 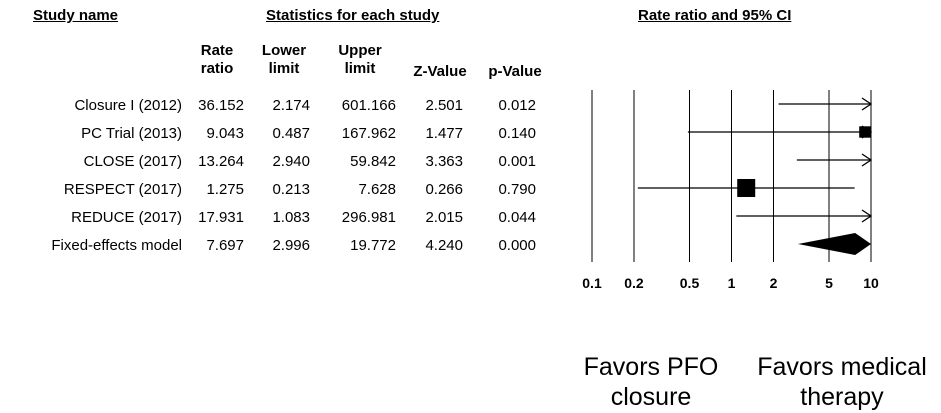 What do you see at coordinates (834, 244) in the screenshot?
I see `summary-diamond` at bounding box center [834, 244].